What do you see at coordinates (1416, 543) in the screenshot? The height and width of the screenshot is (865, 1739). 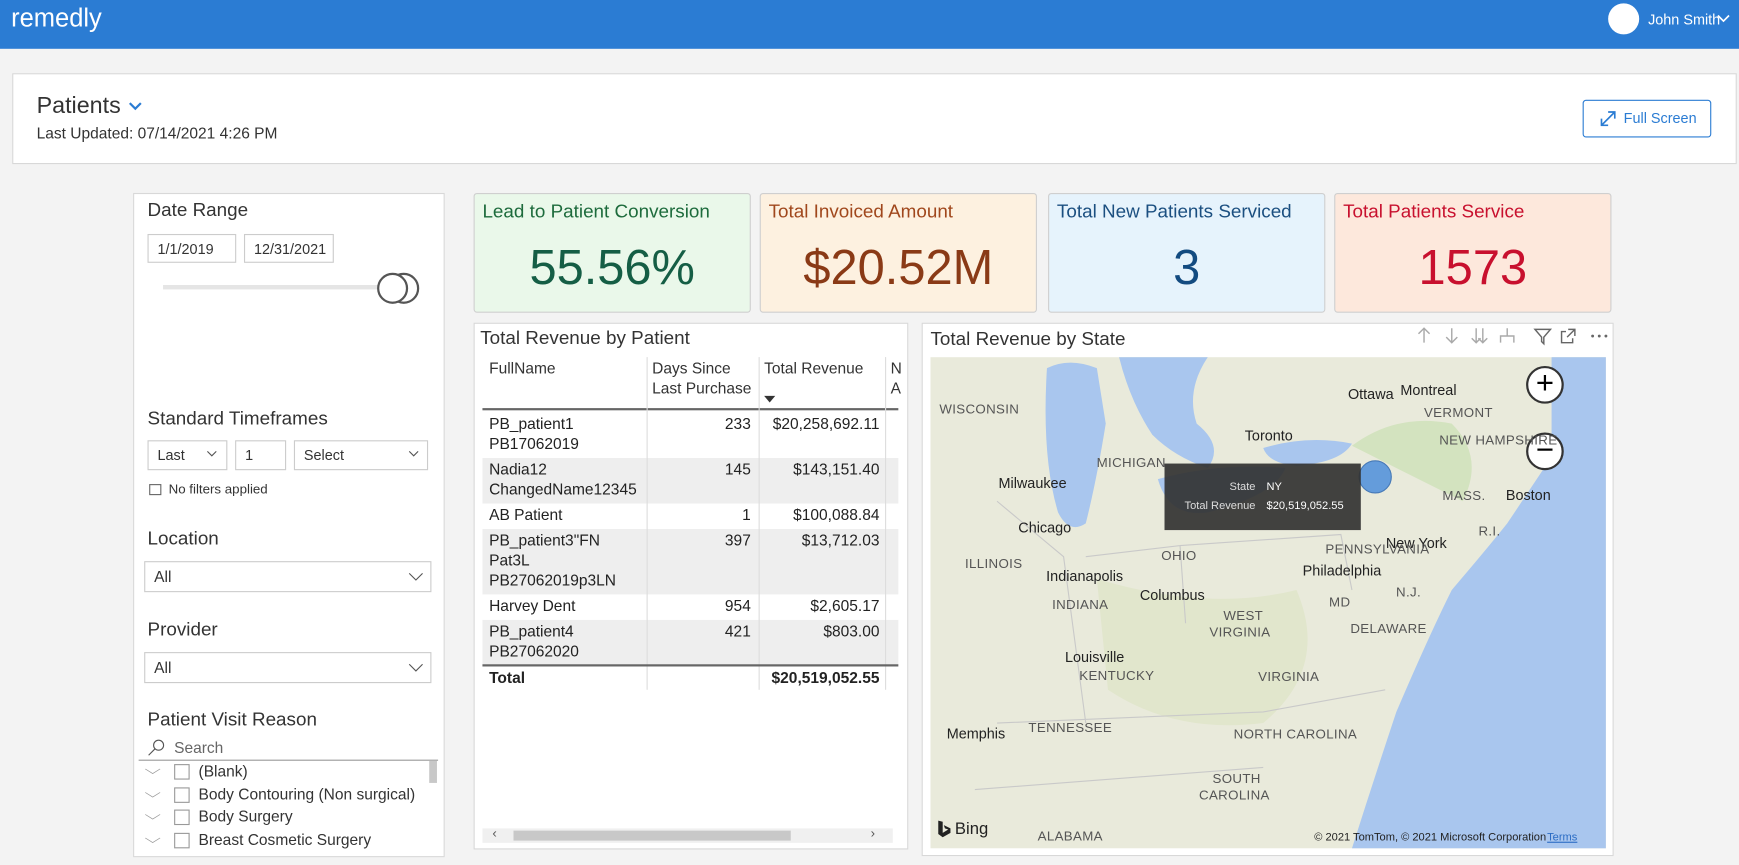 I see `map-label: New York` at bounding box center [1416, 543].